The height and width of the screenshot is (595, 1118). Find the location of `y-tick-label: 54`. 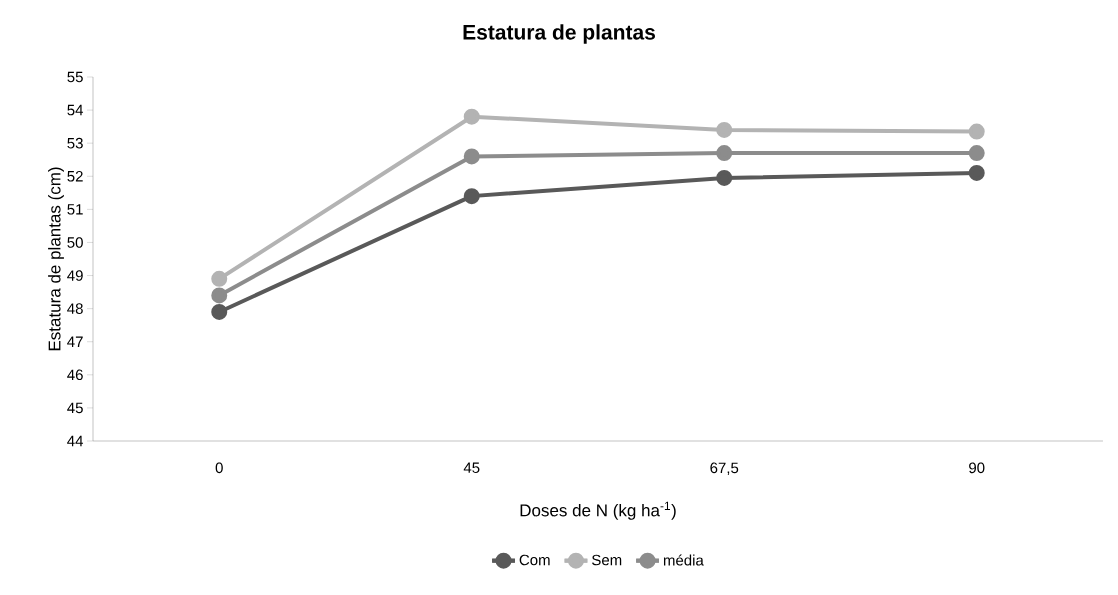

y-tick-label: 54 is located at coordinates (75, 110).